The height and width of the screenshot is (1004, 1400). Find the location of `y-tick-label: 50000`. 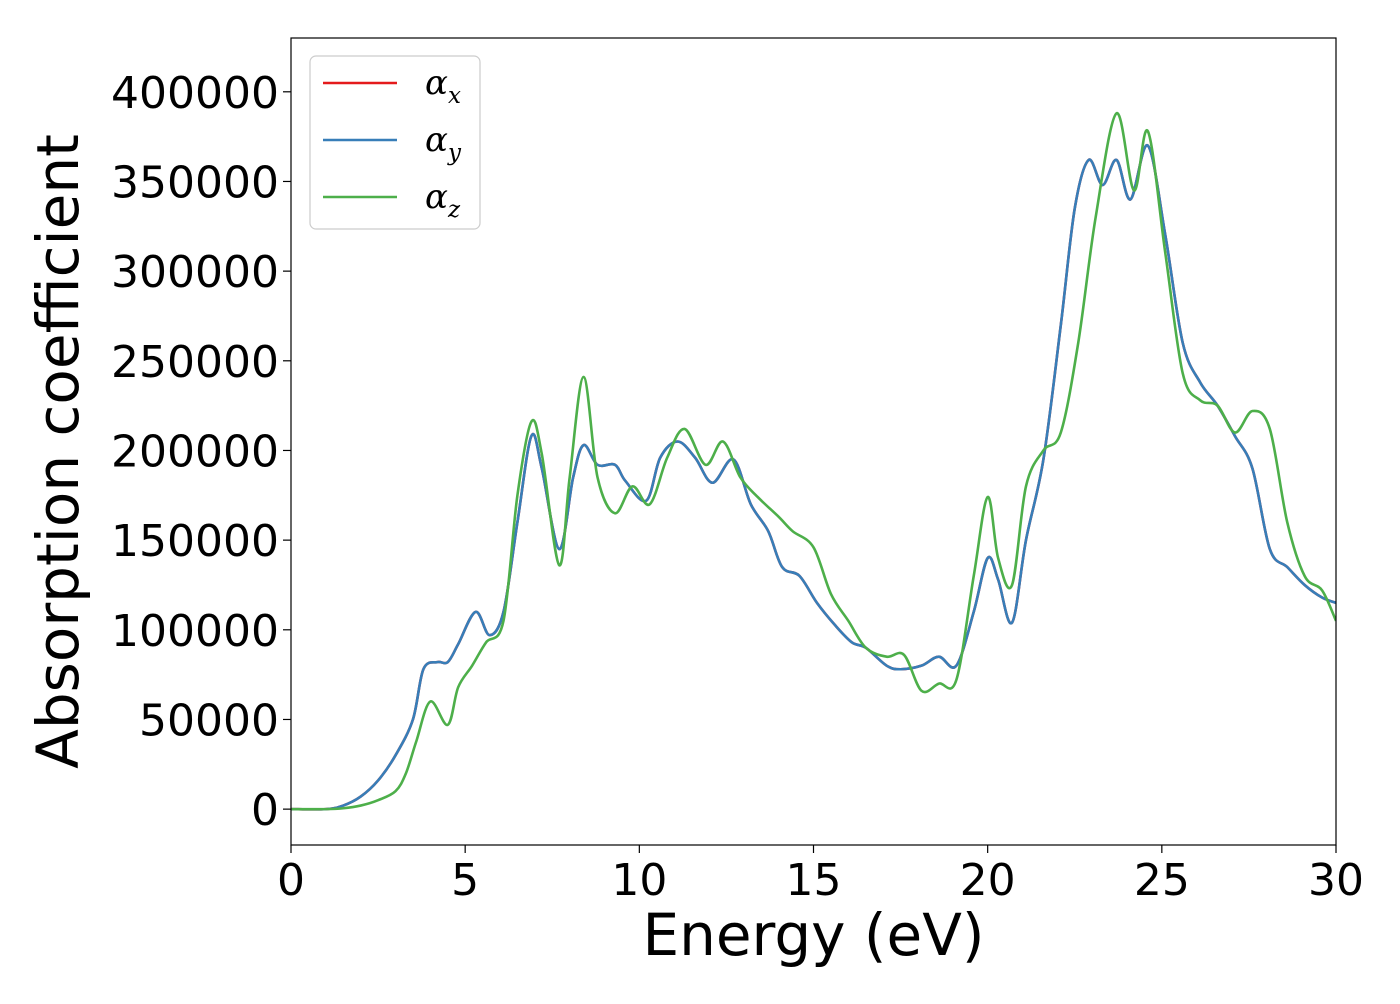

y-tick-label: 50000 is located at coordinates (209, 720).